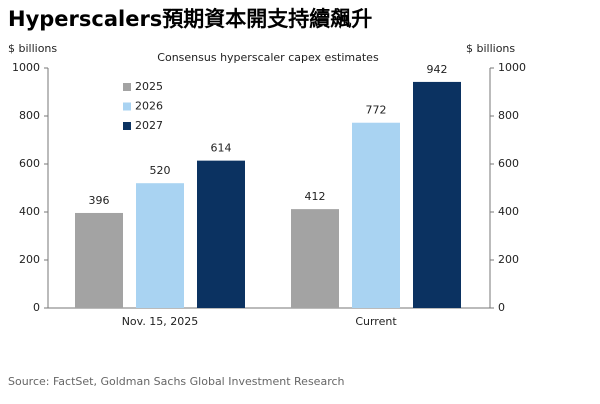 The width and height of the screenshot is (600, 404). Describe the element at coordinates (29, 211) in the screenshot. I see `y-tick-label: 400` at that location.